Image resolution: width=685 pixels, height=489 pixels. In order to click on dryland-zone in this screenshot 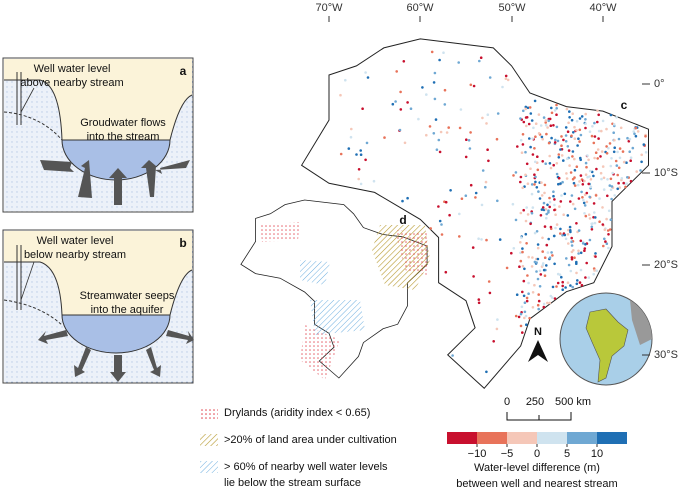, I will do `click(280, 232)`.